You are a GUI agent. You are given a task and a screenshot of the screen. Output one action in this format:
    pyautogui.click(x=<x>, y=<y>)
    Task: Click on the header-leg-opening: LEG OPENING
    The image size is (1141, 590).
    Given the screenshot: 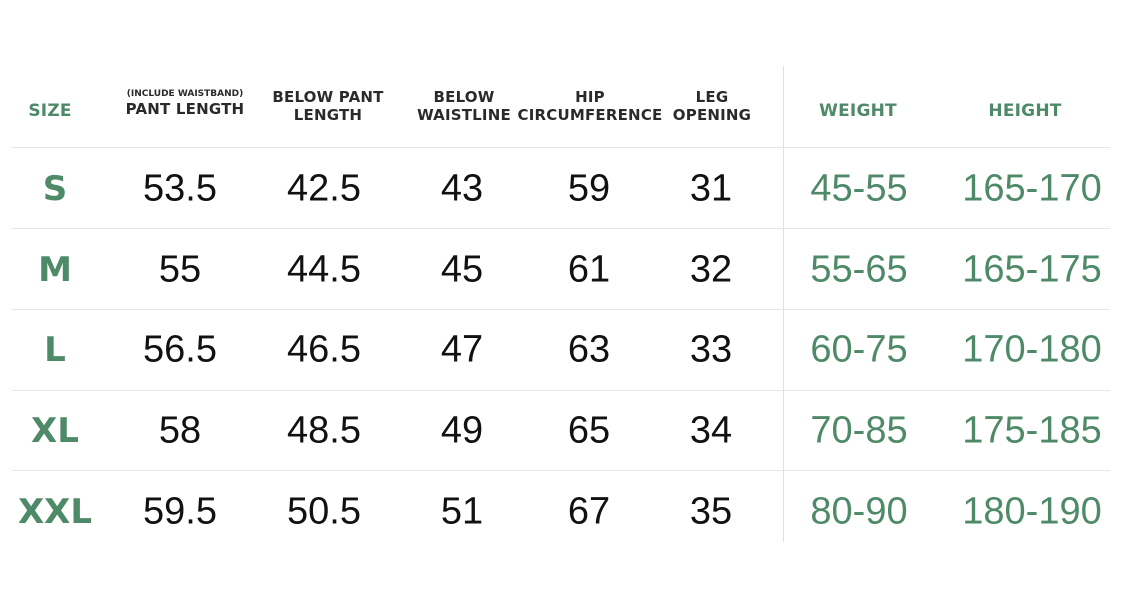 What is the action you would take?
    pyautogui.click(x=712, y=106)
    